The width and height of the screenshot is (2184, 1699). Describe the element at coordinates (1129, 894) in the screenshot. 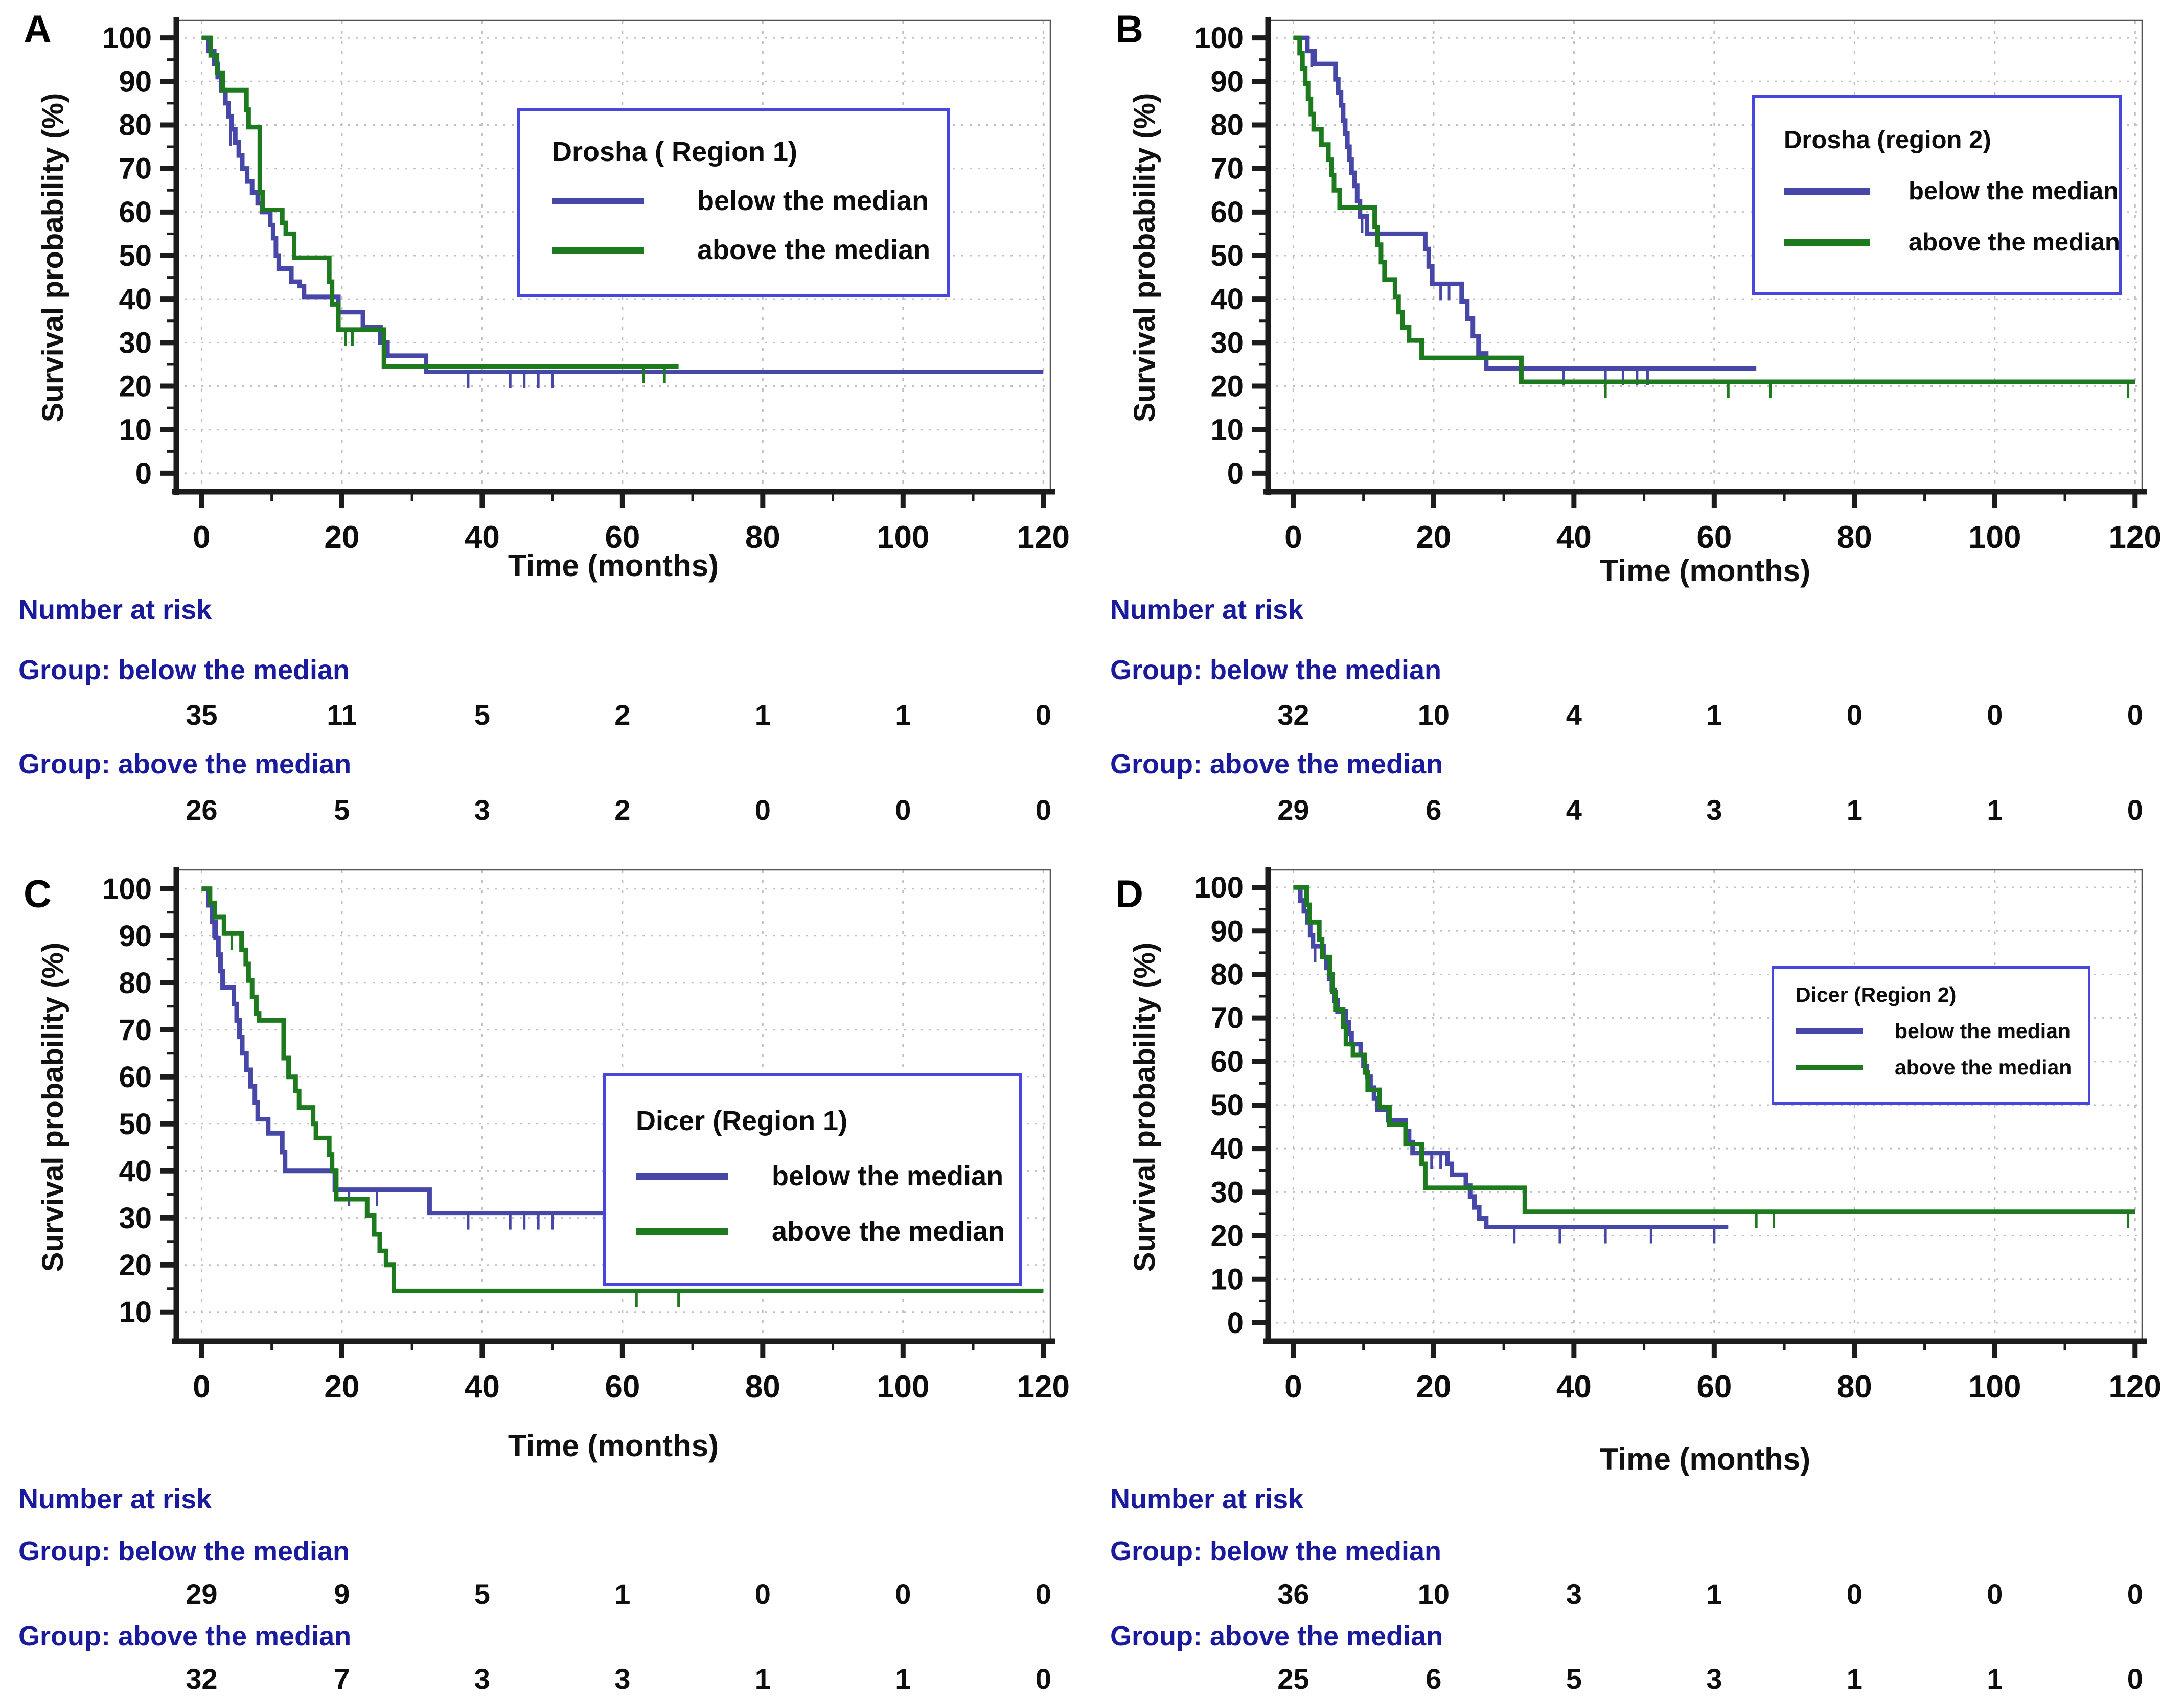

I see `panel-letter-d: D` at that location.